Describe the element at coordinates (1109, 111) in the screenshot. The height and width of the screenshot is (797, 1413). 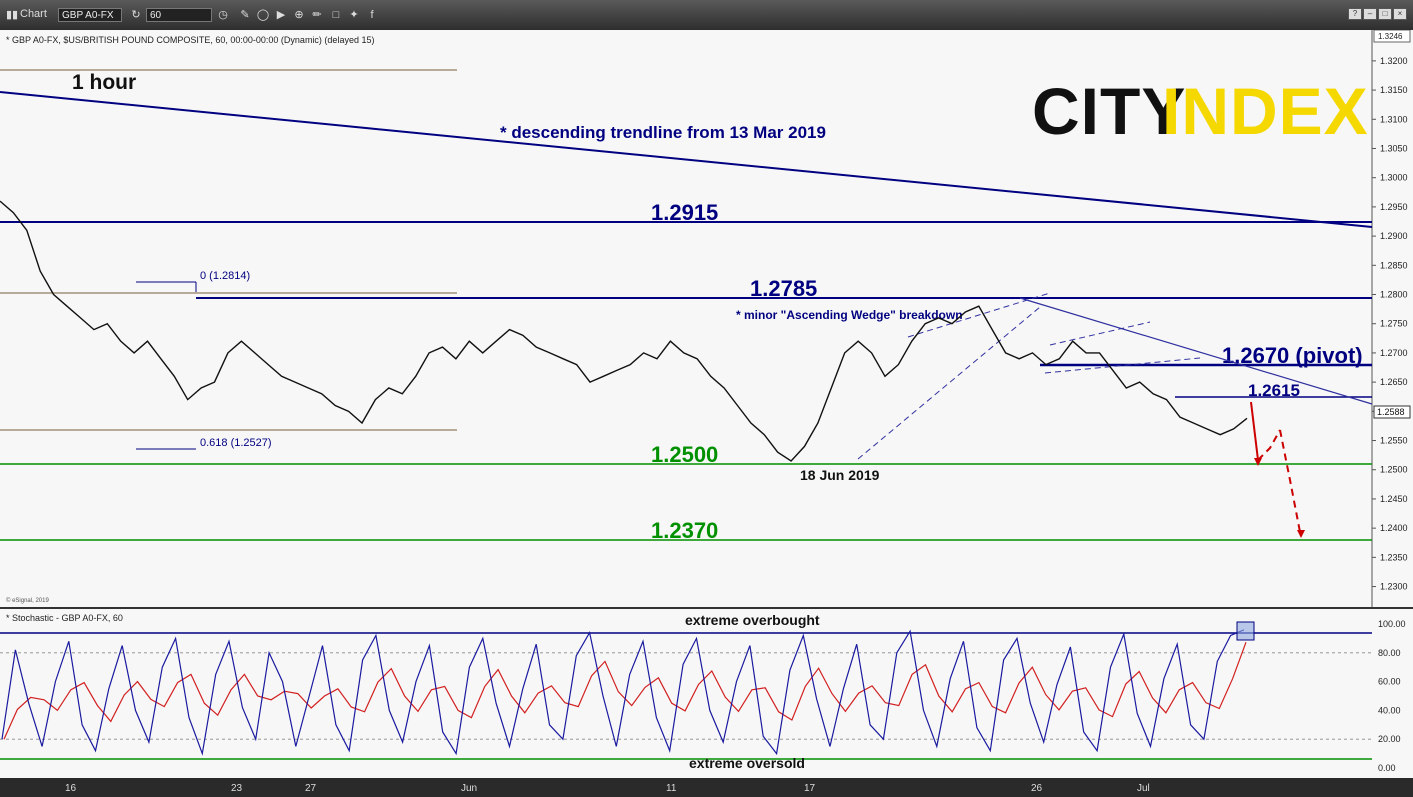
I see `logo-city: CITY` at that location.